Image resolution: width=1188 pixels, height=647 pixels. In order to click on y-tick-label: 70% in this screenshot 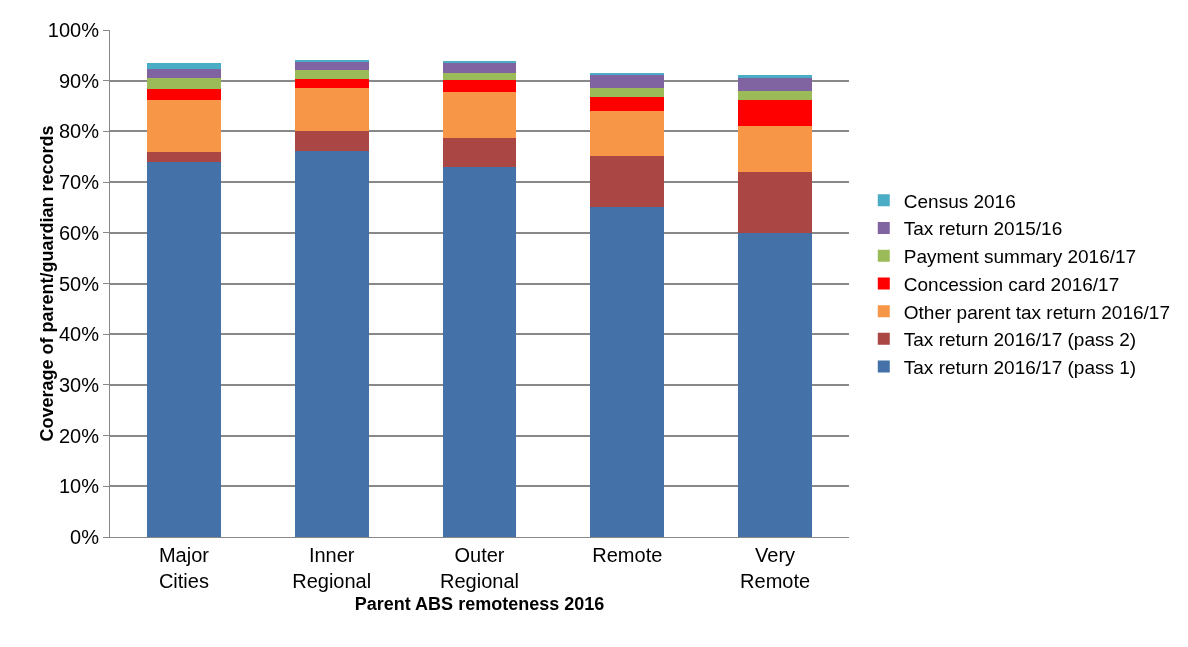, I will do `click(79, 182)`.